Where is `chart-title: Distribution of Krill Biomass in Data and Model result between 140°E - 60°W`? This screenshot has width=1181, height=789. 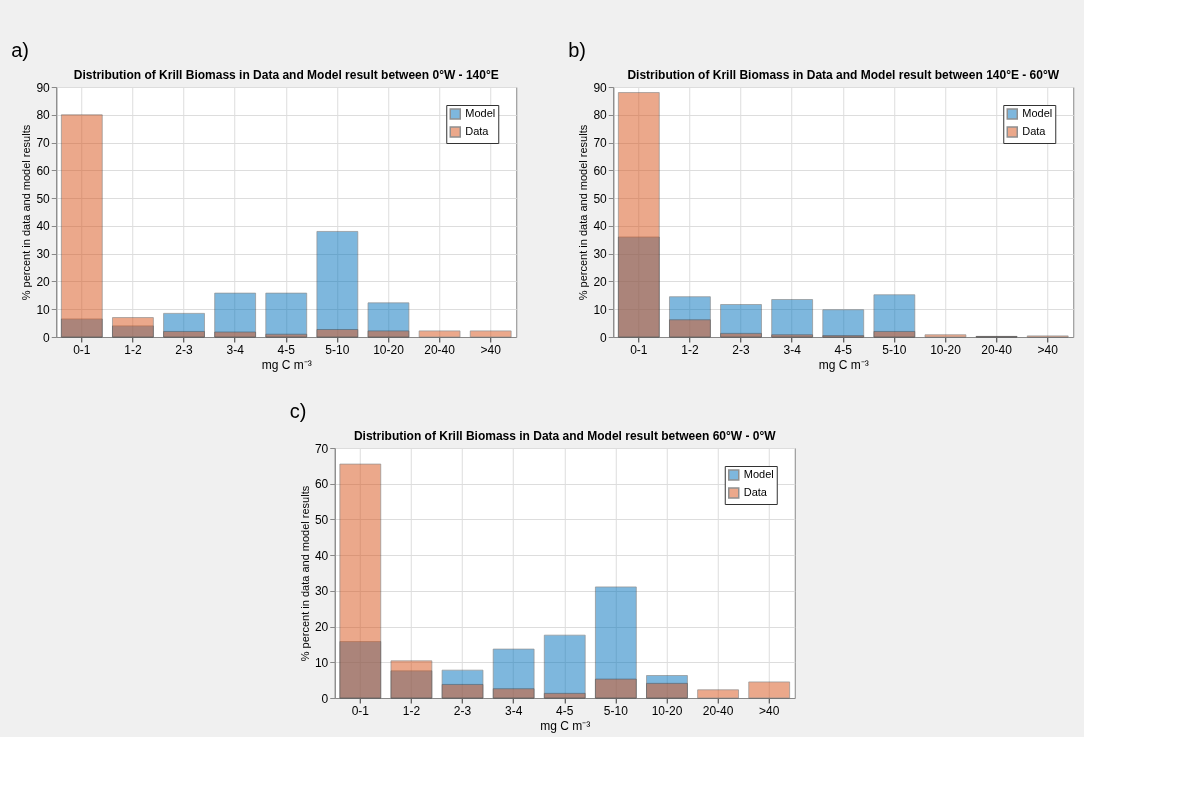
chart-title: Distribution of Krill Biomass in Data and Model result between 140°E - 60°W is located at coordinates (843, 75).